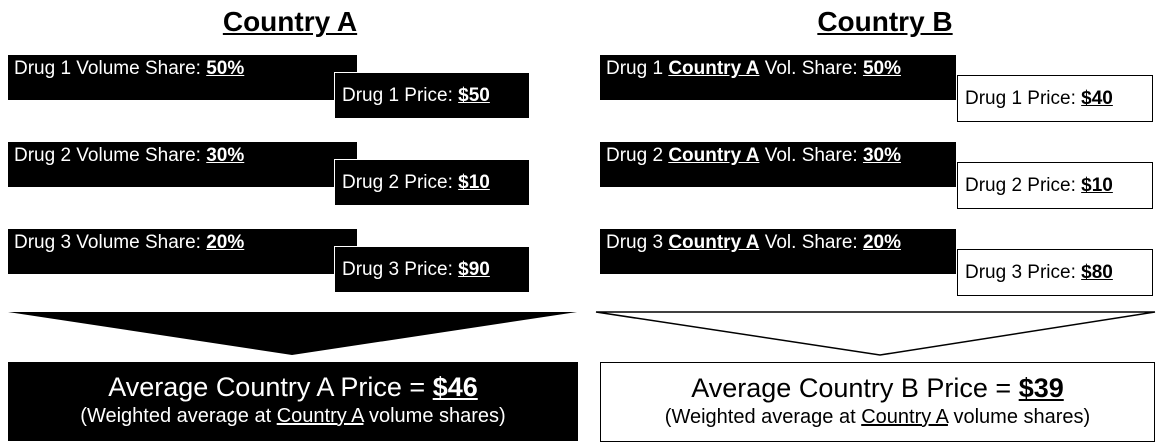  Describe the element at coordinates (290, 21) in the screenshot. I see `title-a: Country A` at that location.